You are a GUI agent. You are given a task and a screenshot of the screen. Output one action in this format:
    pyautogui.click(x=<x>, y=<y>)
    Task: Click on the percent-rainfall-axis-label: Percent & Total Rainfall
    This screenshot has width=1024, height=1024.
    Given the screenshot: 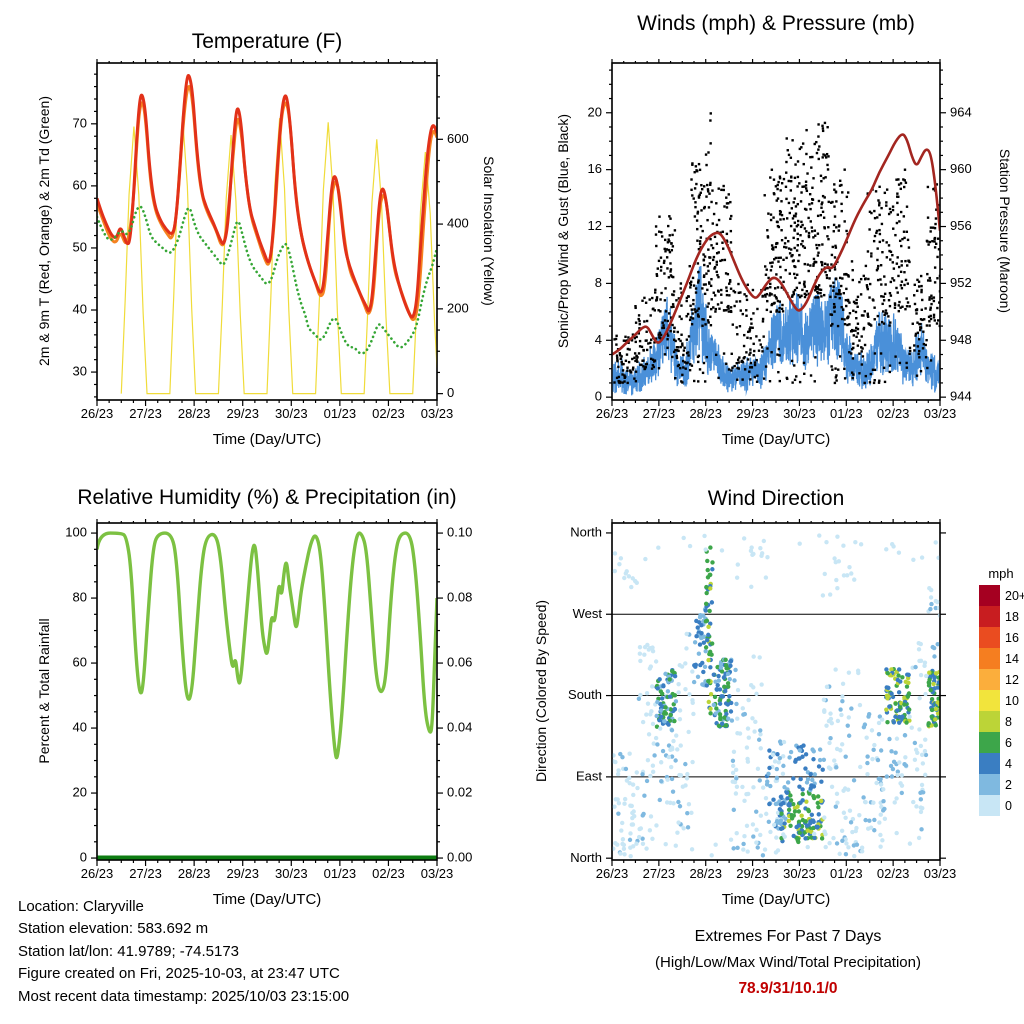 What is the action you would take?
    pyautogui.click(x=44, y=691)
    